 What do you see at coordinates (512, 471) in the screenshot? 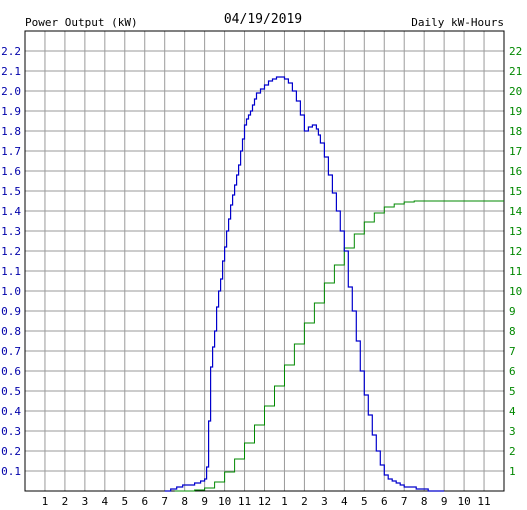
I see `y-right-tick-label: 1` at bounding box center [512, 471].